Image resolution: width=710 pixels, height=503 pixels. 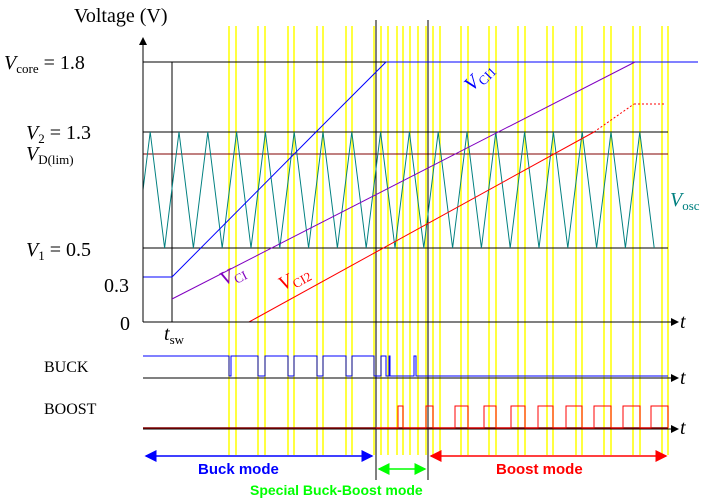 What do you see at coordinates (405, 366) in the screenshot?
I see `buck-pulse-train` at bounding box center [405, 366].